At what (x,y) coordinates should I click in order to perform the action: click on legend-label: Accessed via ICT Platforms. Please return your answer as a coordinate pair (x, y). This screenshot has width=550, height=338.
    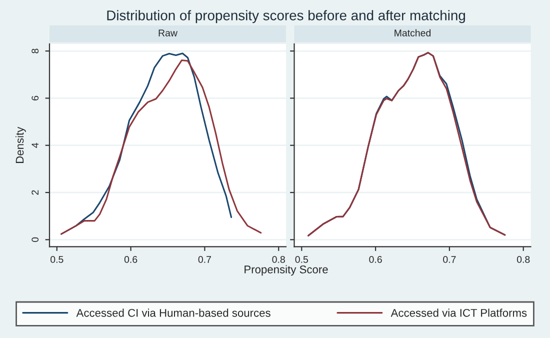
    Looking at the image, I should click on (458, 312).